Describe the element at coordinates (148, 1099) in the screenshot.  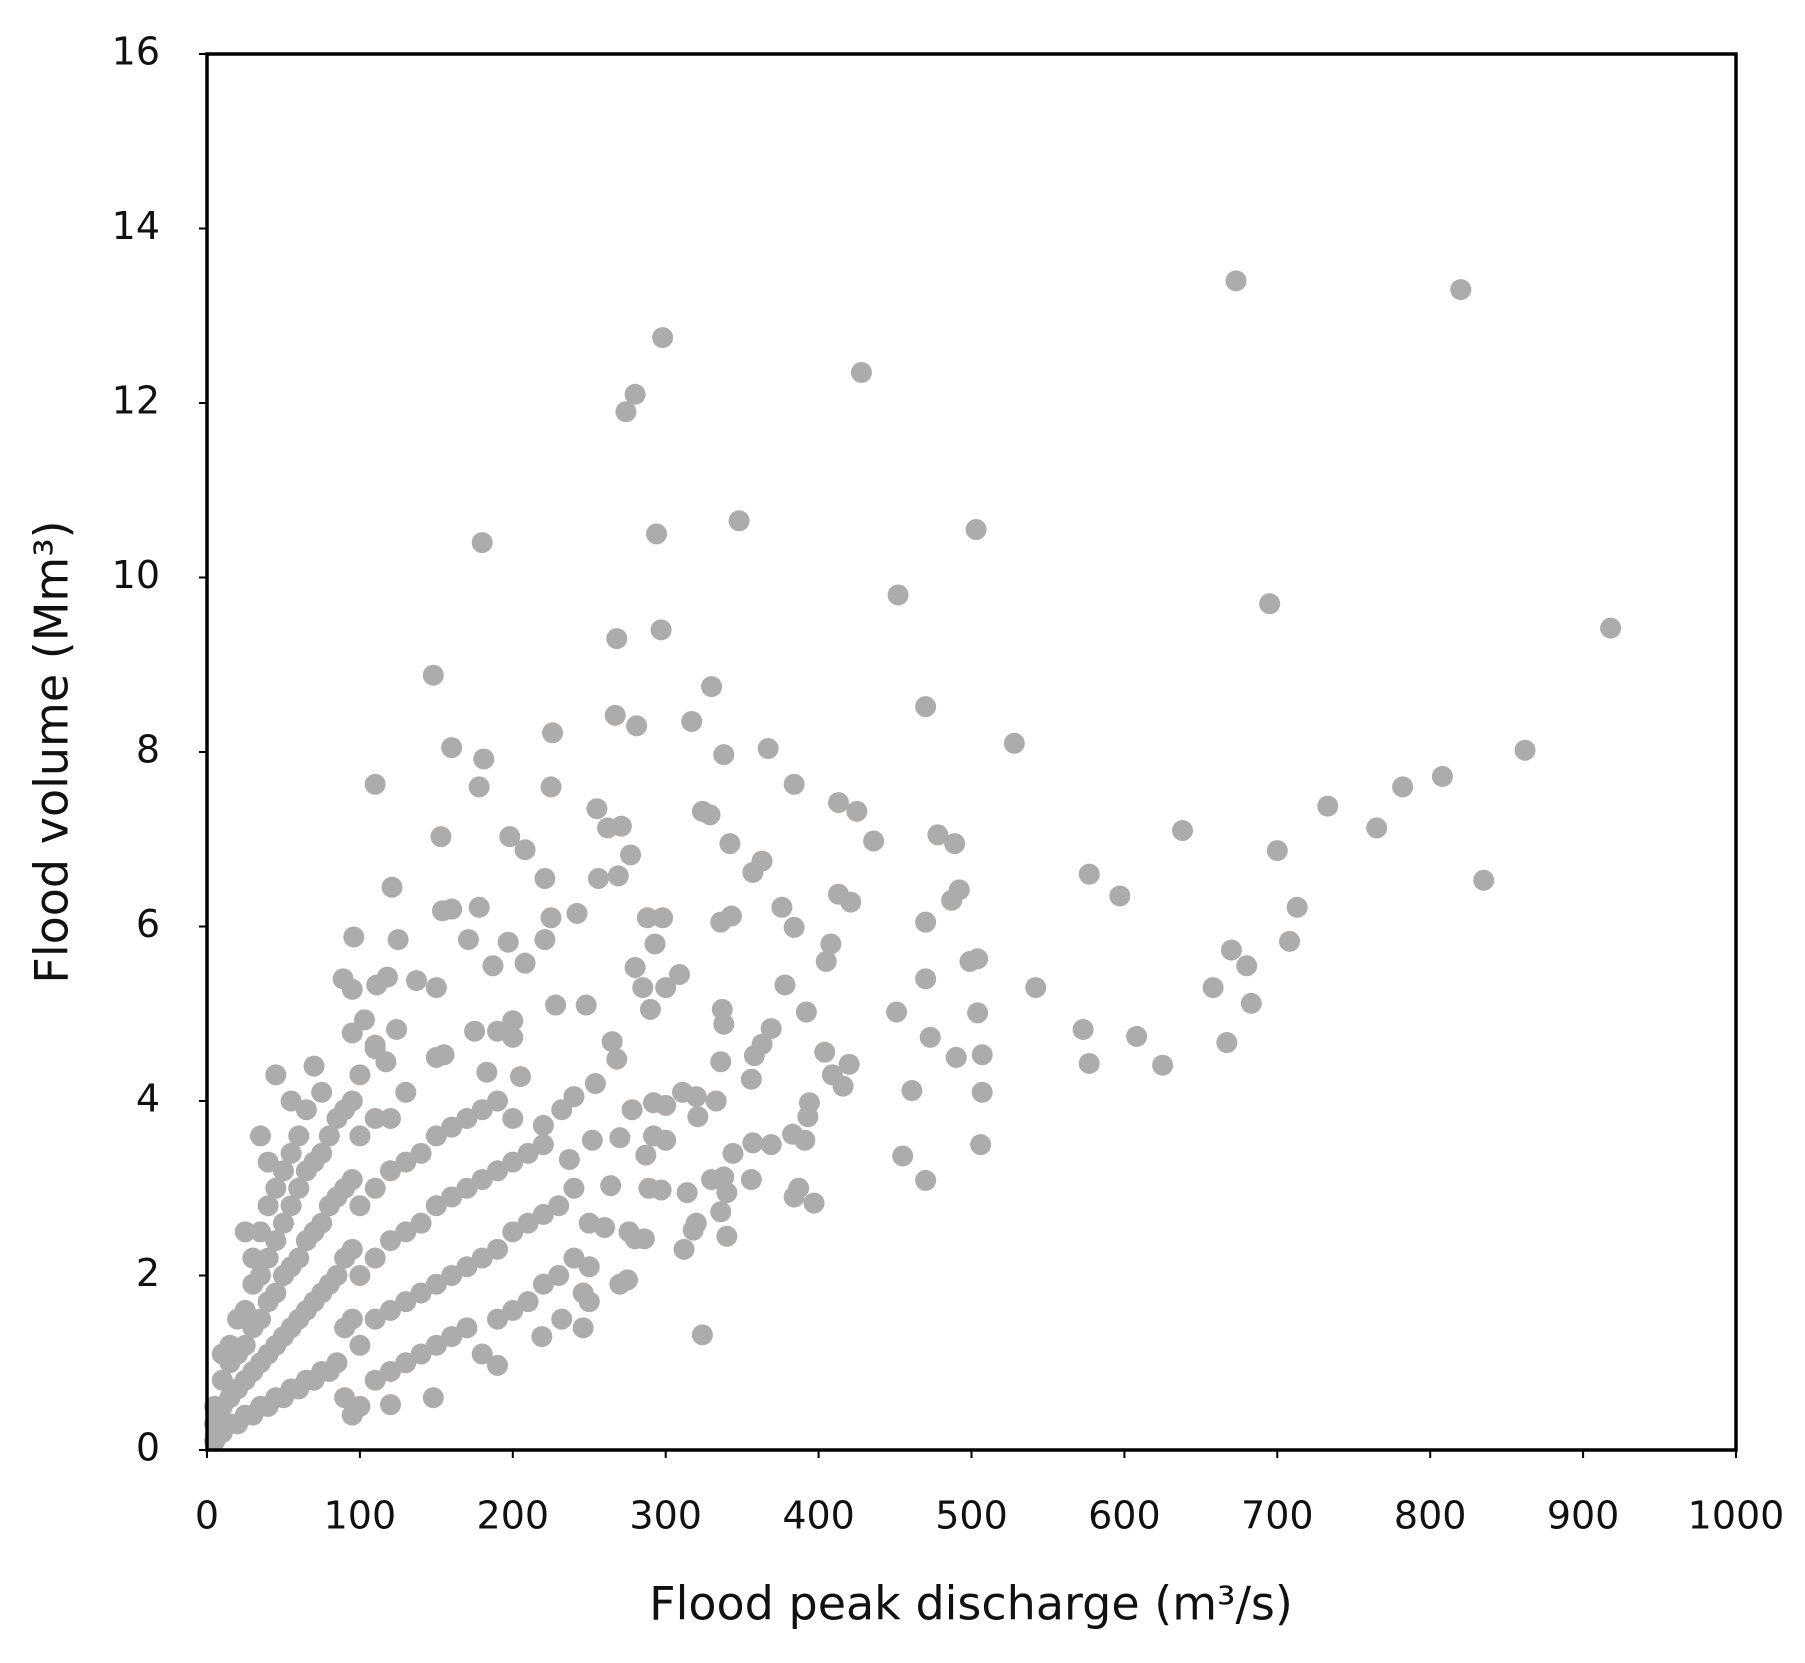
I see `y-tick-label: 4` at that location.